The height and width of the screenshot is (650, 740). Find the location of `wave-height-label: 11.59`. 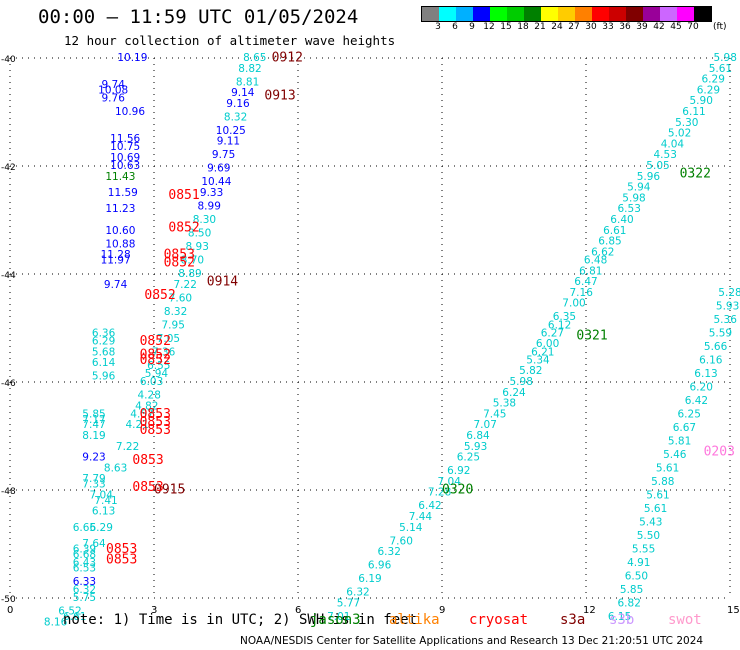

wave-height-label: 11.59 is located at coordinates (123, 193).